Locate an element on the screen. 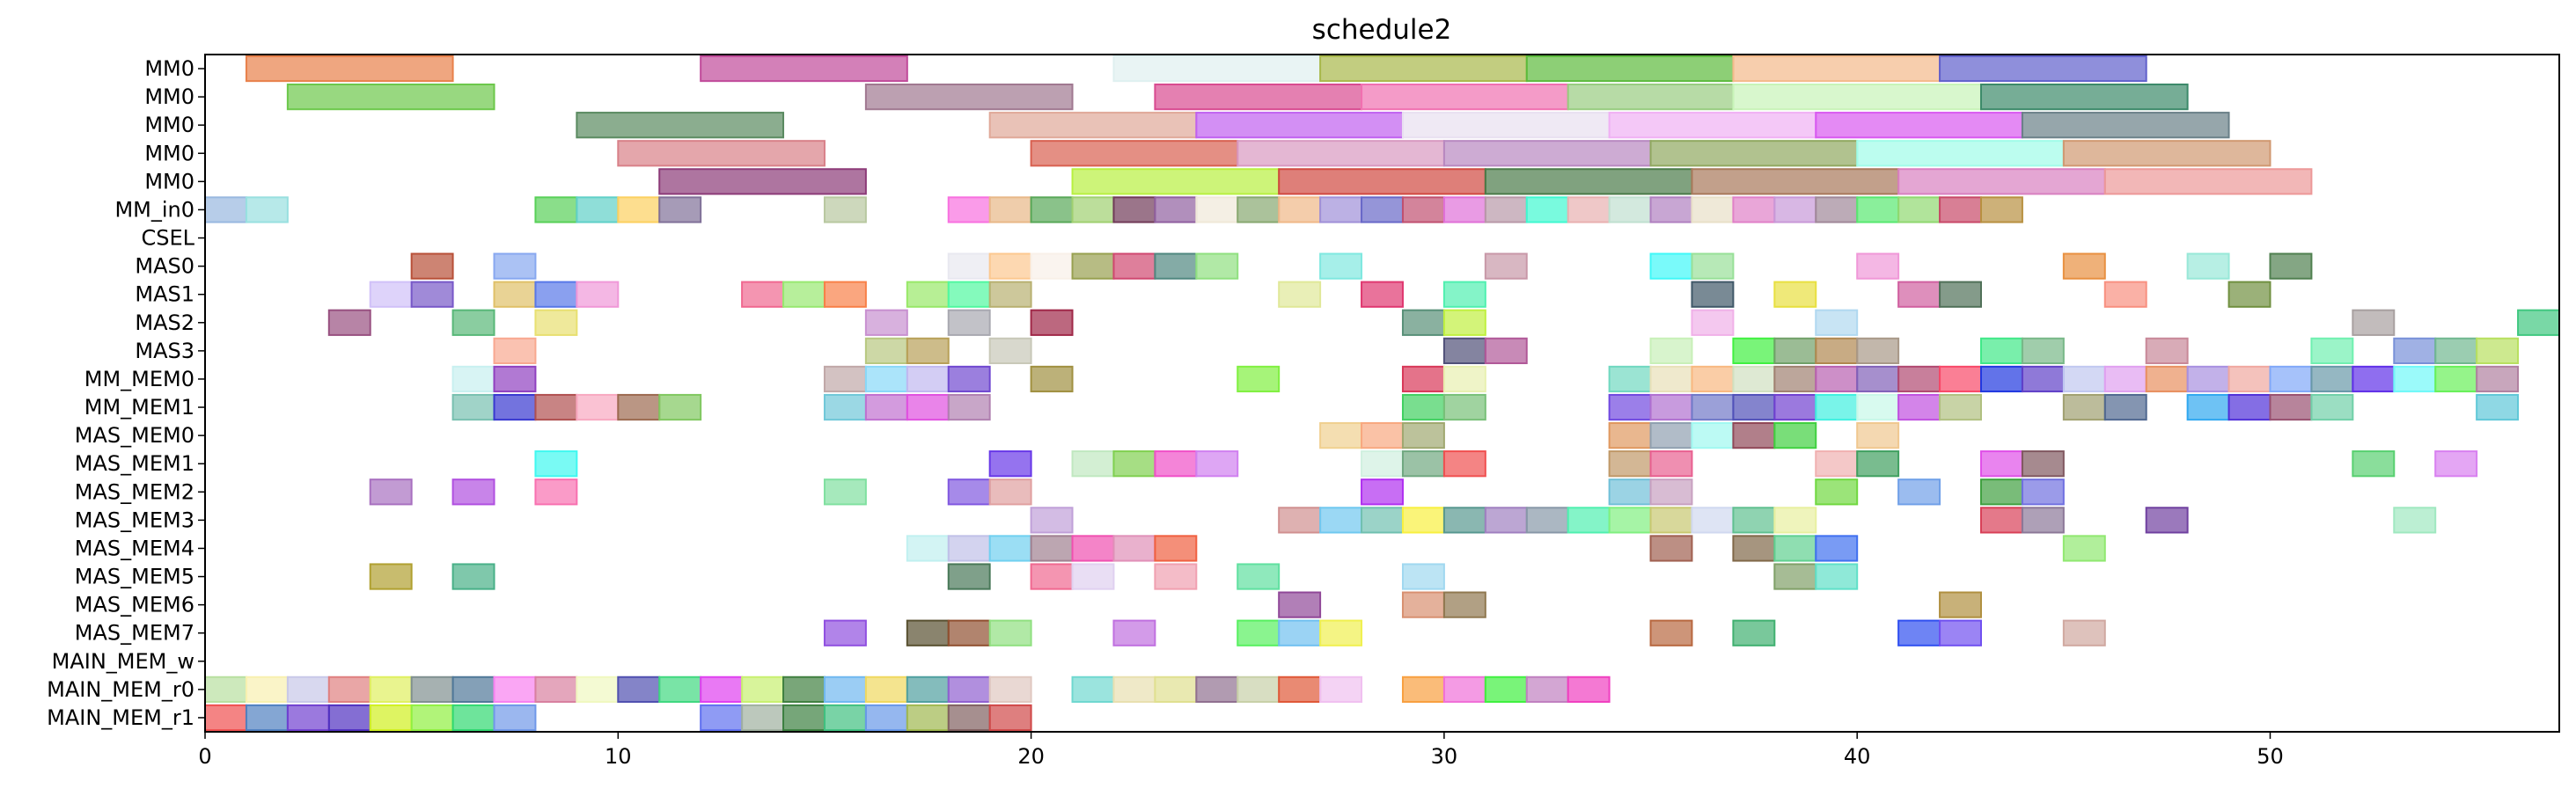  y-tick-label: MAS_MEM6 is located at coordinates (134, 605).